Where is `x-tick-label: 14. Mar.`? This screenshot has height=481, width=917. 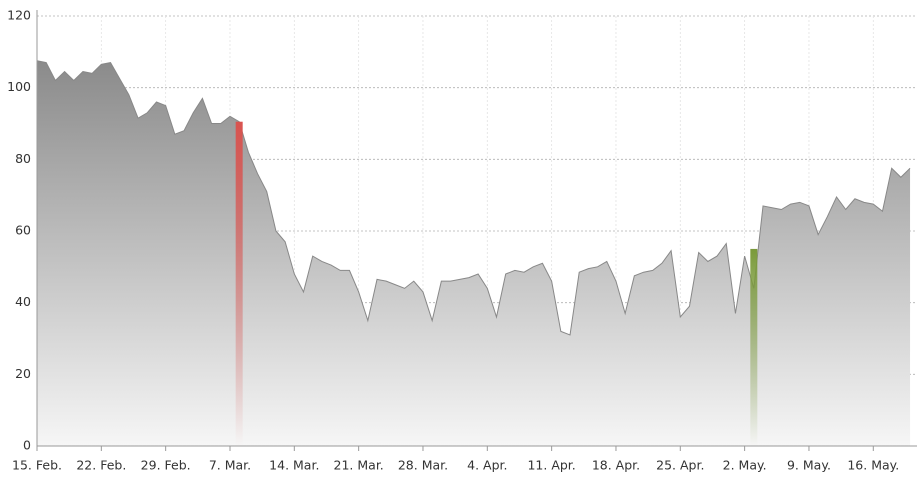 x-tick-label: 14. Mar. is located at coordinates (294, 465).